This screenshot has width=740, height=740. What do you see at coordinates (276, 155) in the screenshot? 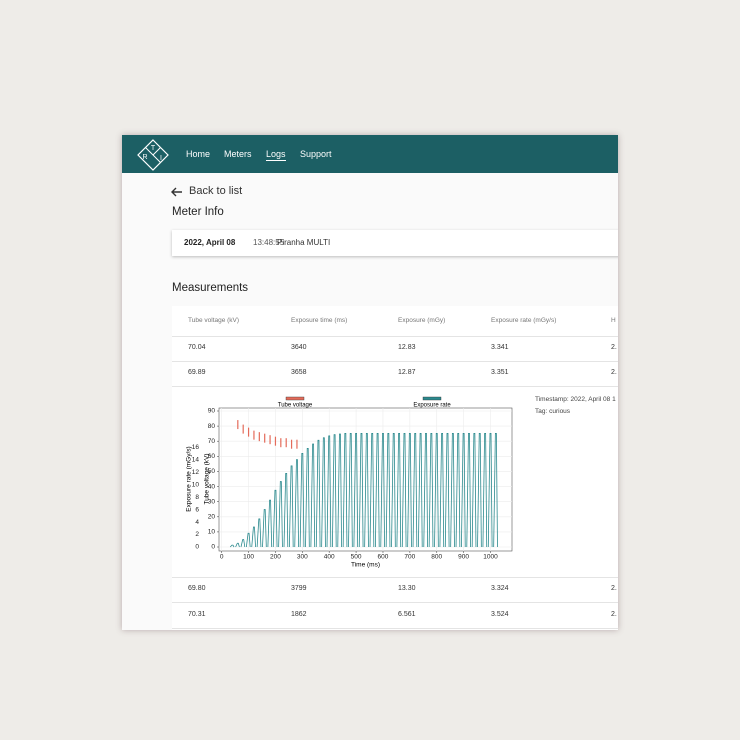
I see `nav-link: Logs` at bounding box center [276, 155].